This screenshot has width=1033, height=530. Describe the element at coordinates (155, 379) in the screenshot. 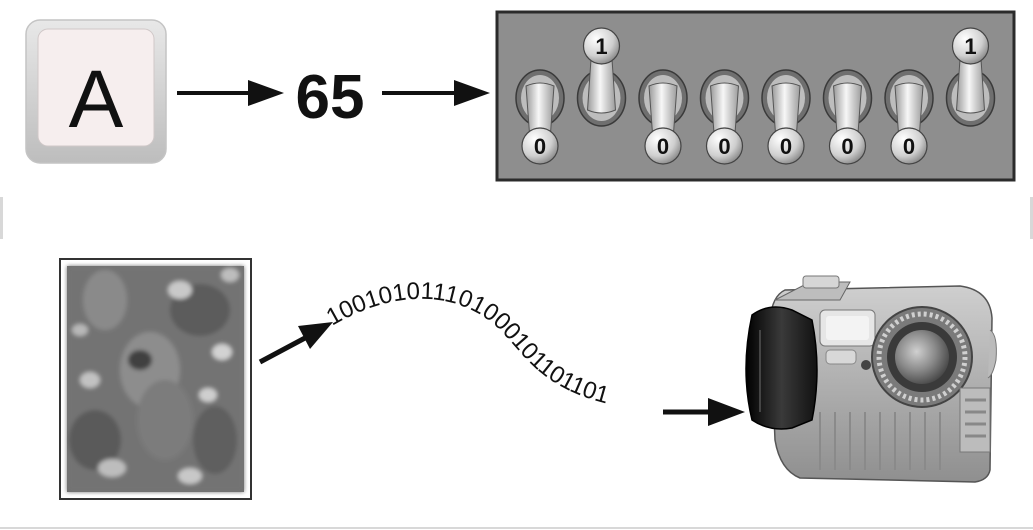

I see `photo-icon` at that location.